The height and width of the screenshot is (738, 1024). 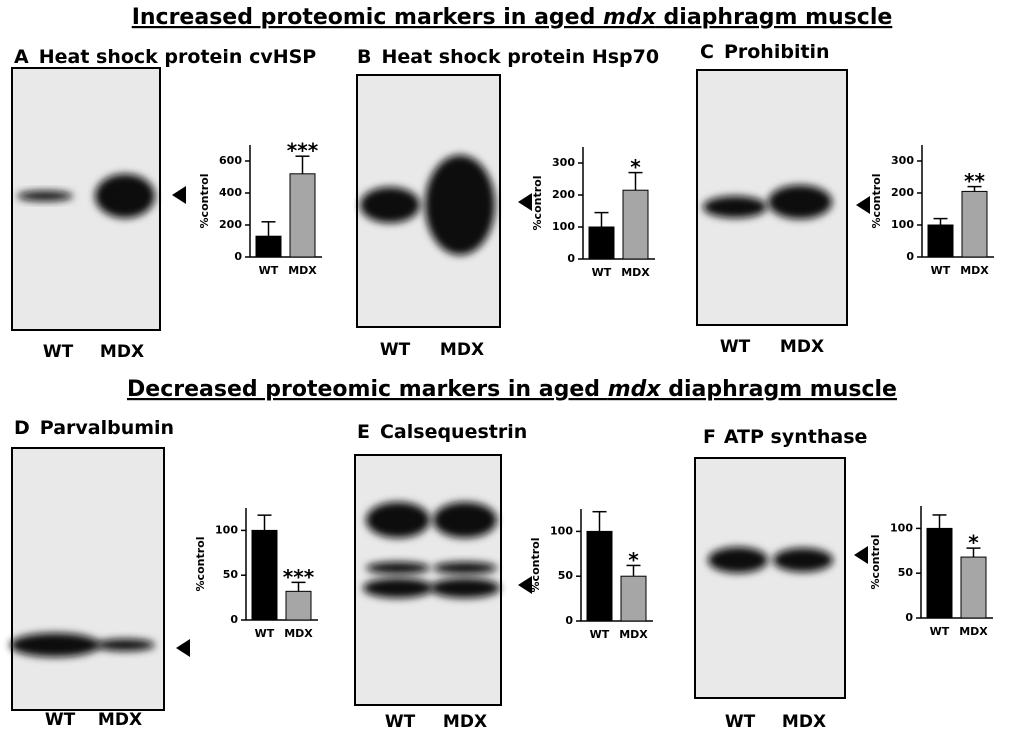 What do you see at coordinates (367, 389) in the screenshot?
I see `heading-text: Decreased proteomic markers in aged` at bounding box center [367, 389].